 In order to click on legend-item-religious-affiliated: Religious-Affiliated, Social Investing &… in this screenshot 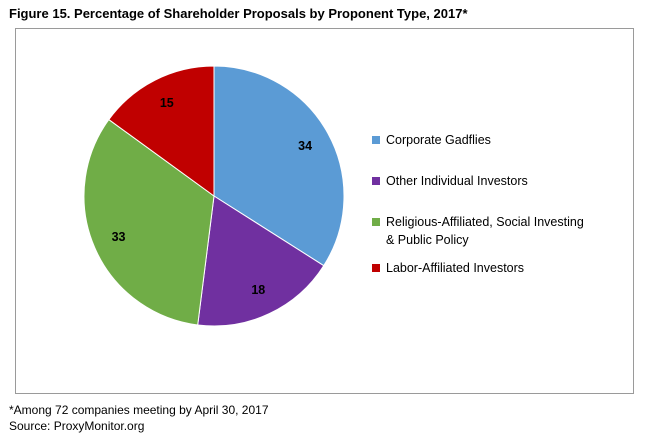, I will do `click(503, 231)`.